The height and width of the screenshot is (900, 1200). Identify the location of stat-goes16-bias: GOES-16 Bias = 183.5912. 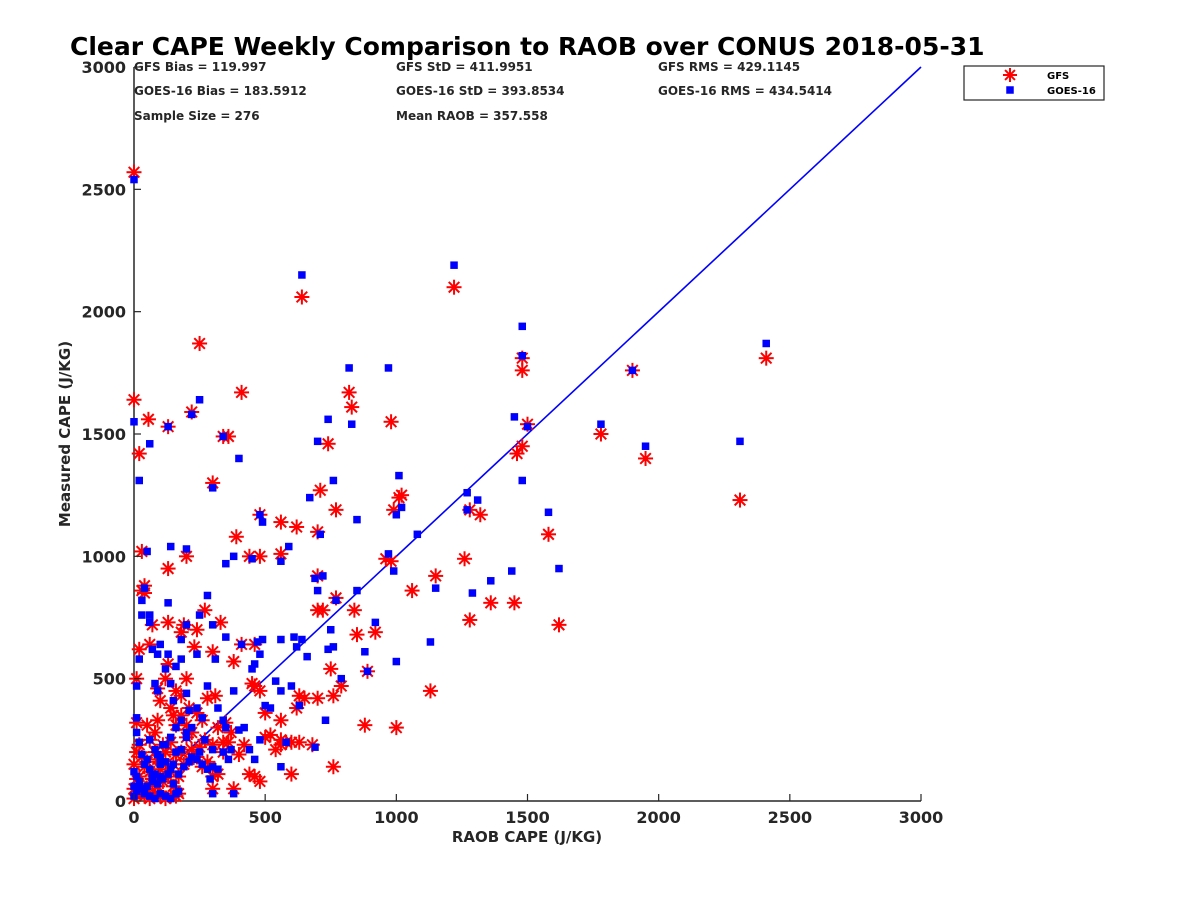
(220, 91).